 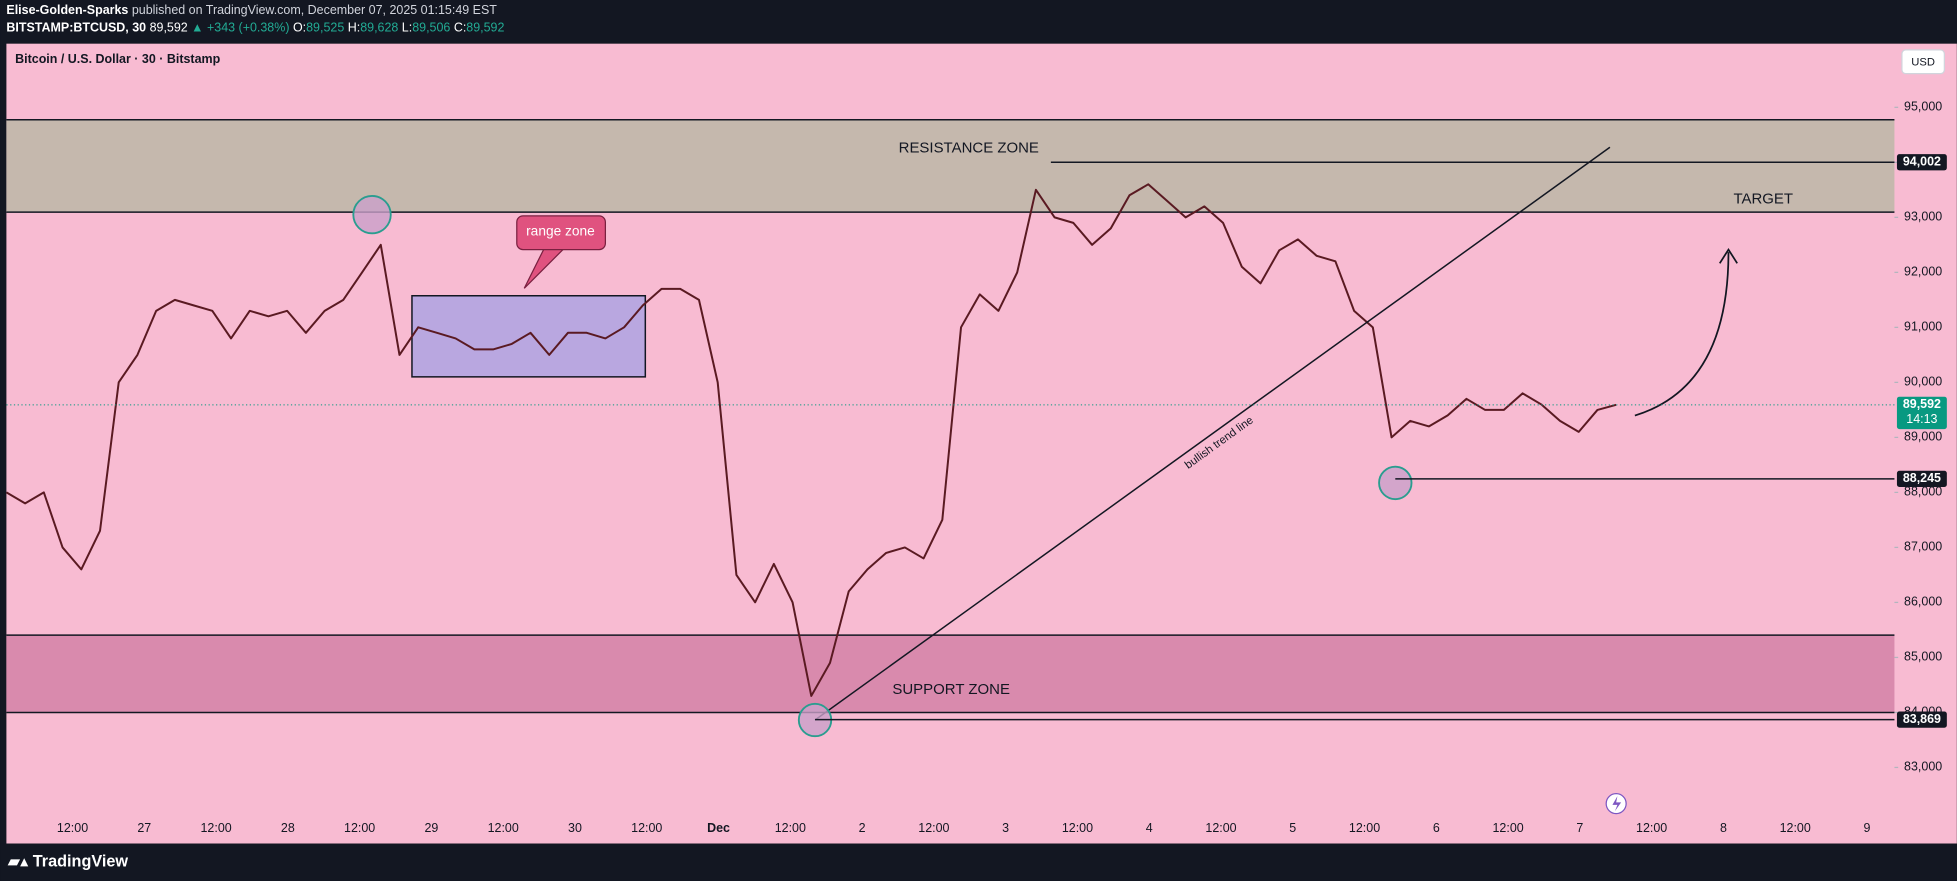 What do you see at coordinates (1921, 419) in the screenshot?
I see `countdown: 14:13` at bounding box center [1921, 419].